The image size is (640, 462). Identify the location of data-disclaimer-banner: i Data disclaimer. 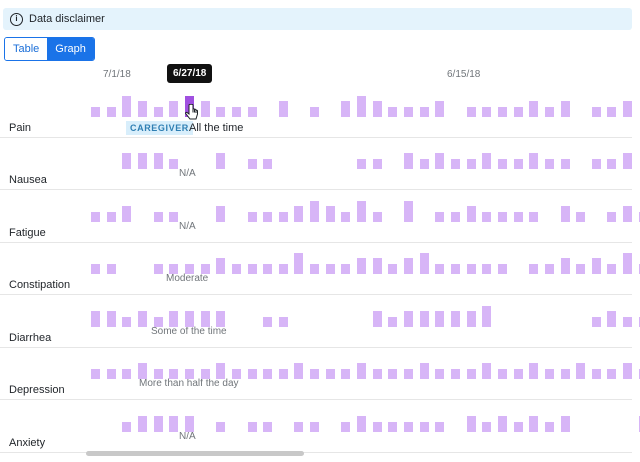
(317, 19).